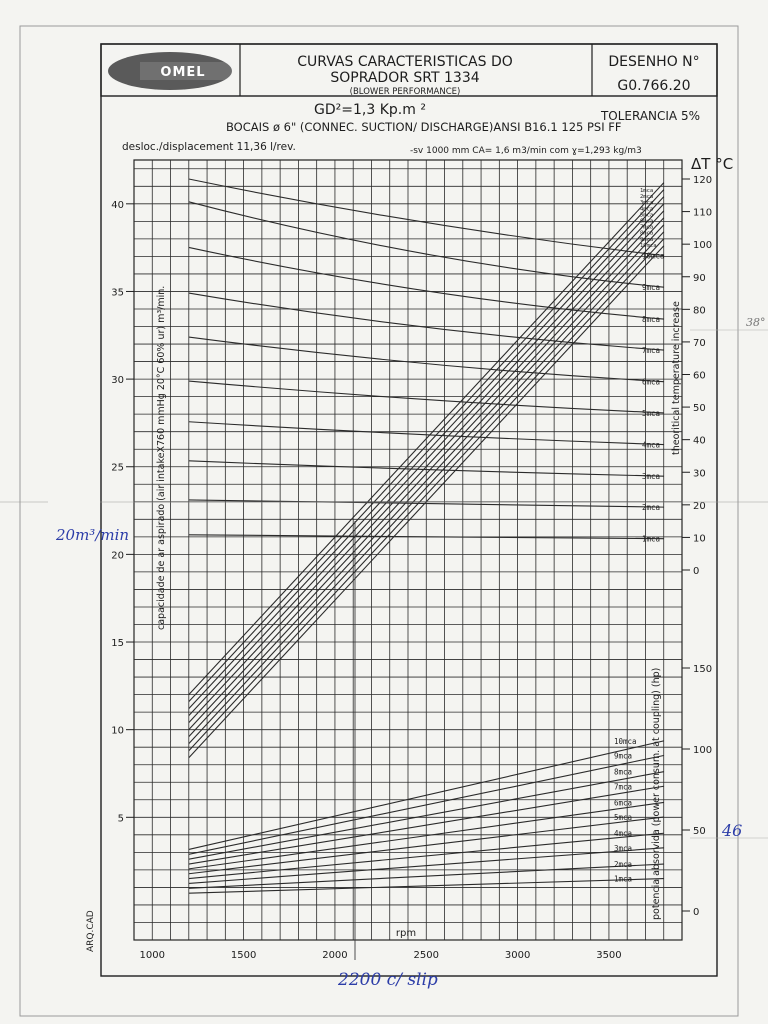 Image resolution: width=768 pixels, height=1024 pixels. Describe the element at coordinates (623, 802) in the screenshot. I see `power-series-label: 6mca` at that location.